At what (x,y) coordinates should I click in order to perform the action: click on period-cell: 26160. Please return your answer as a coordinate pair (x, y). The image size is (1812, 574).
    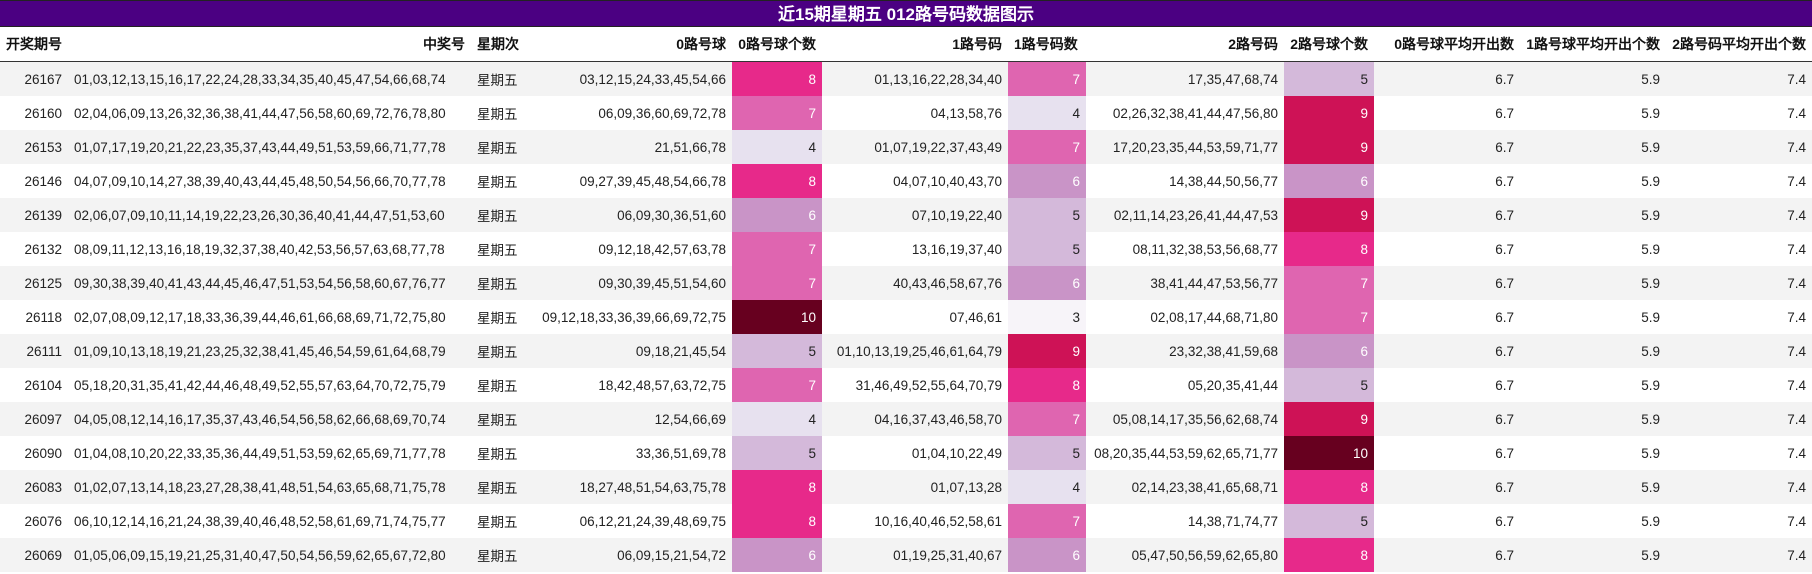
    Looking at the image, I should click on (34, 113).